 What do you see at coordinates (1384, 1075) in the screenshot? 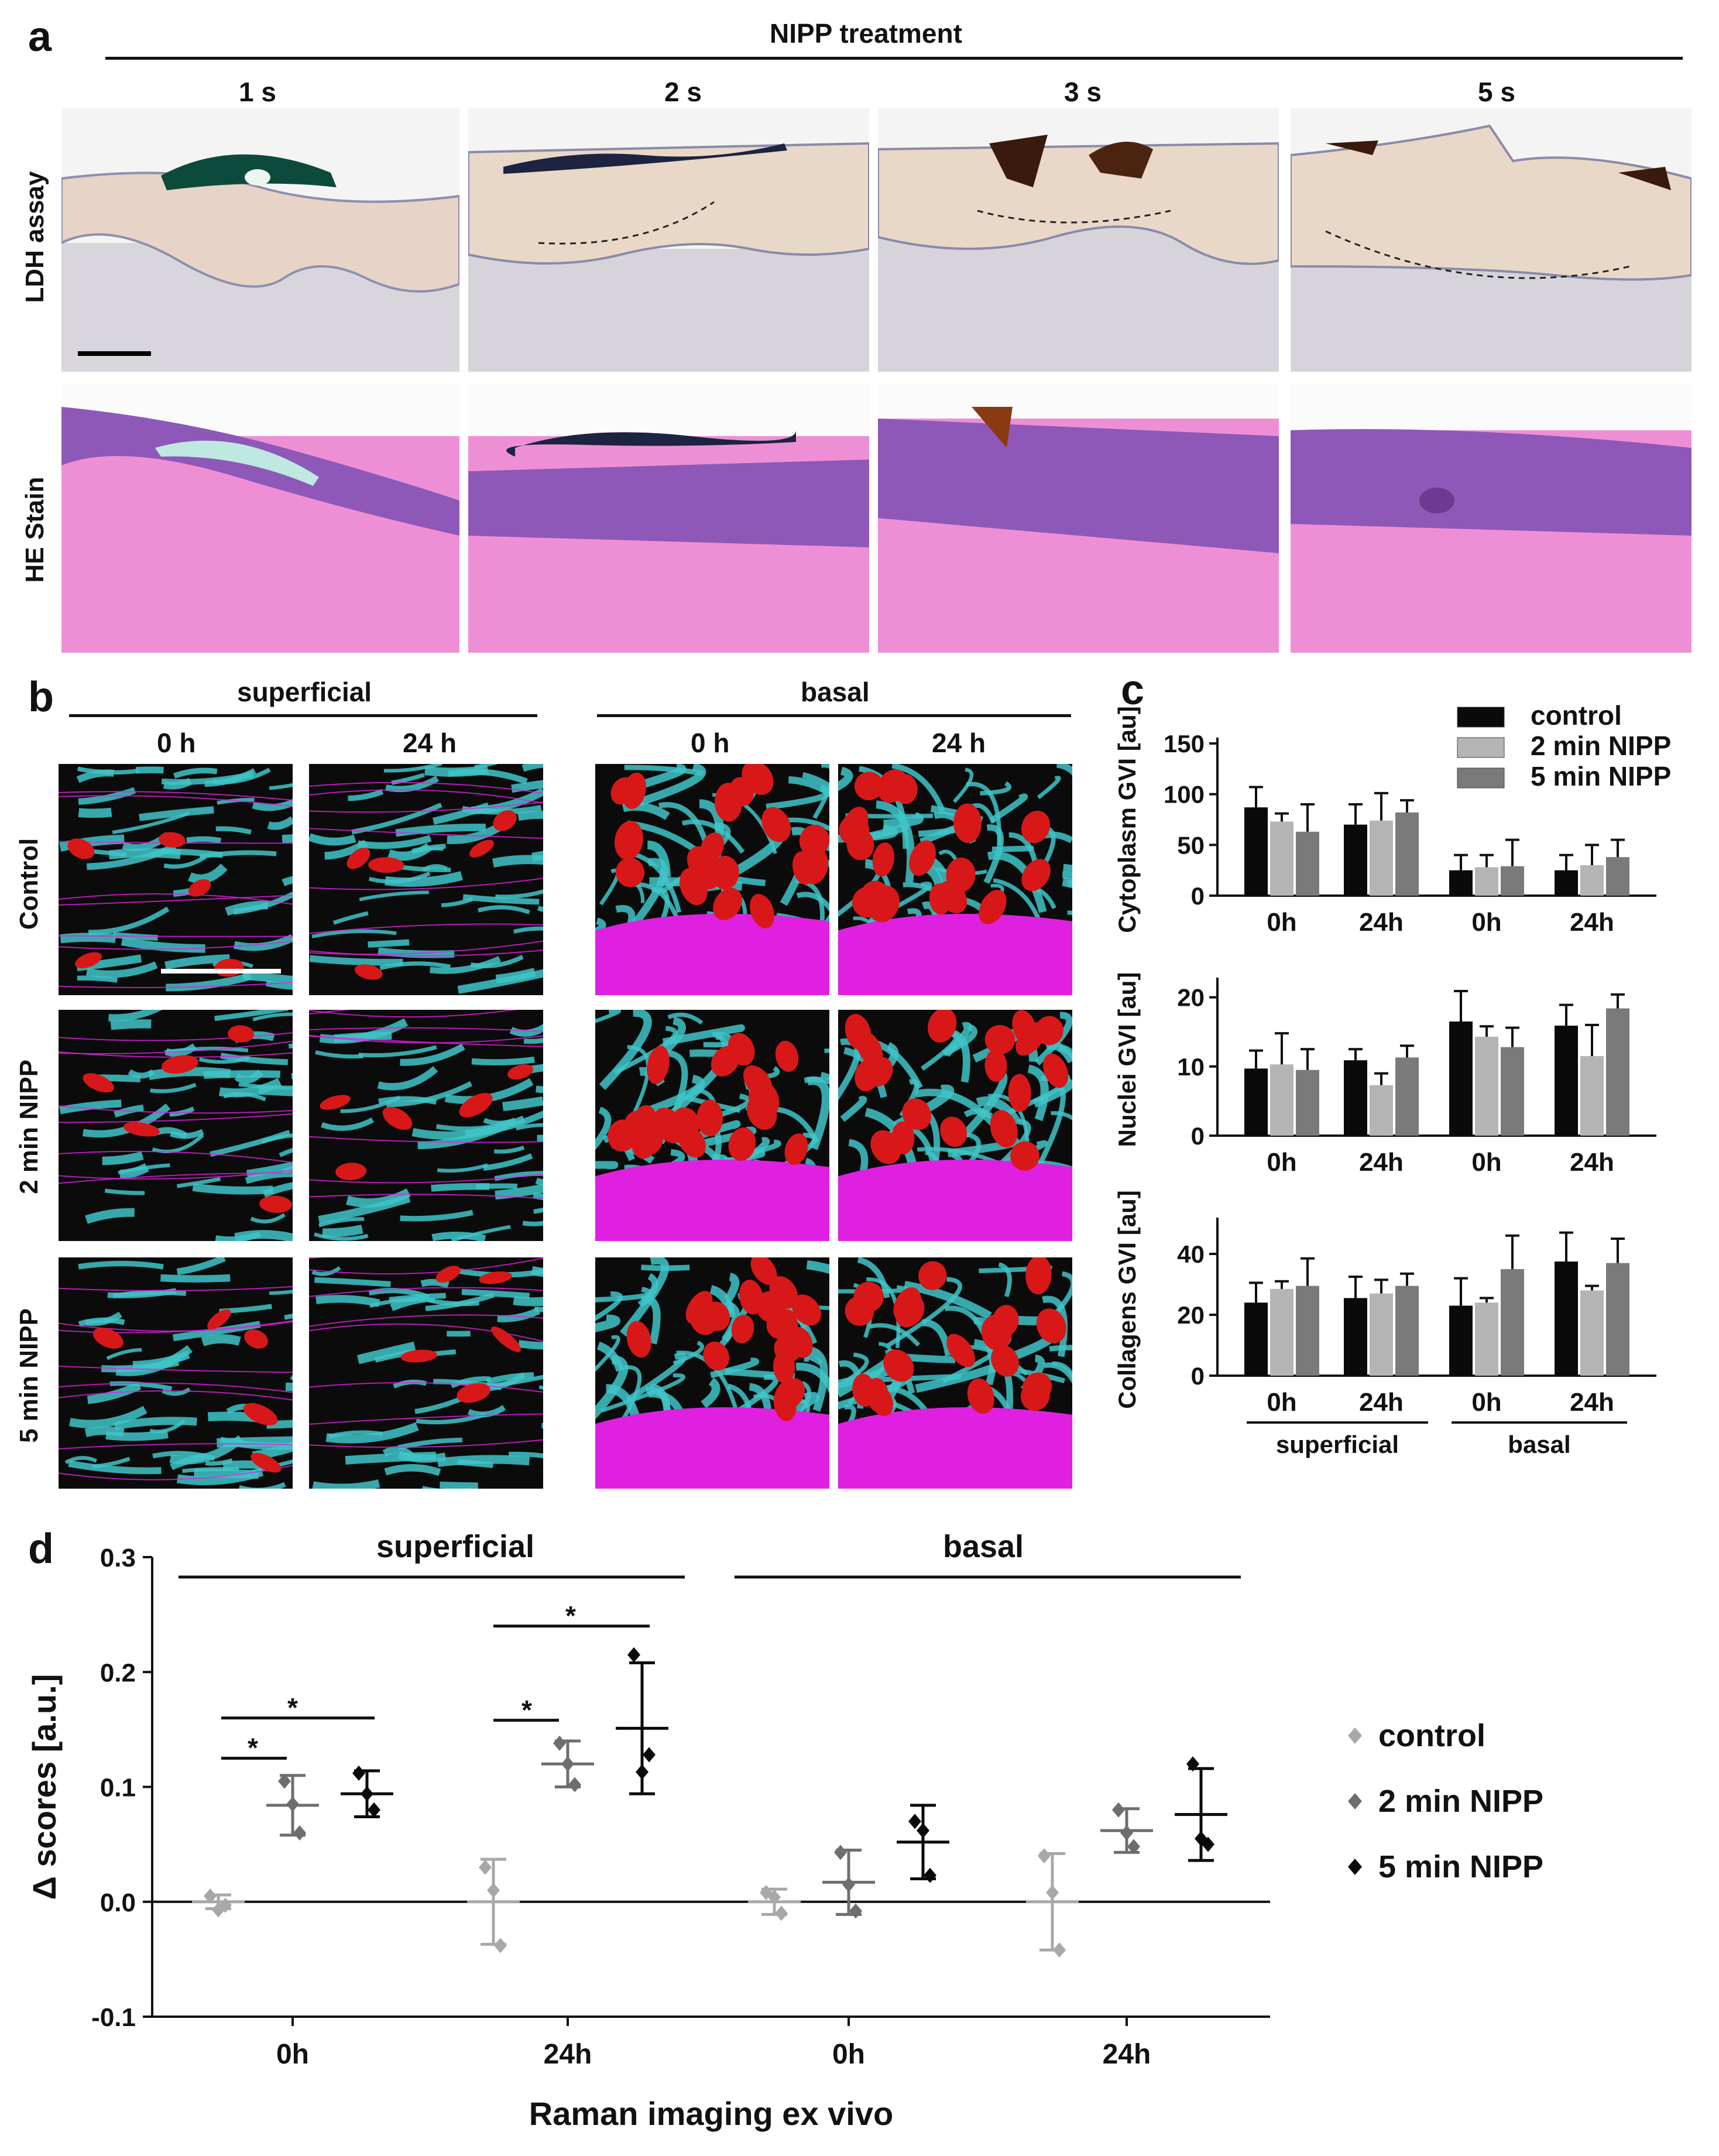
I see `bar-chart-1: 0 10 20 Nuclei GVI [au] 0h 24h 0h 24h` at bounding box center [1384, 1075].